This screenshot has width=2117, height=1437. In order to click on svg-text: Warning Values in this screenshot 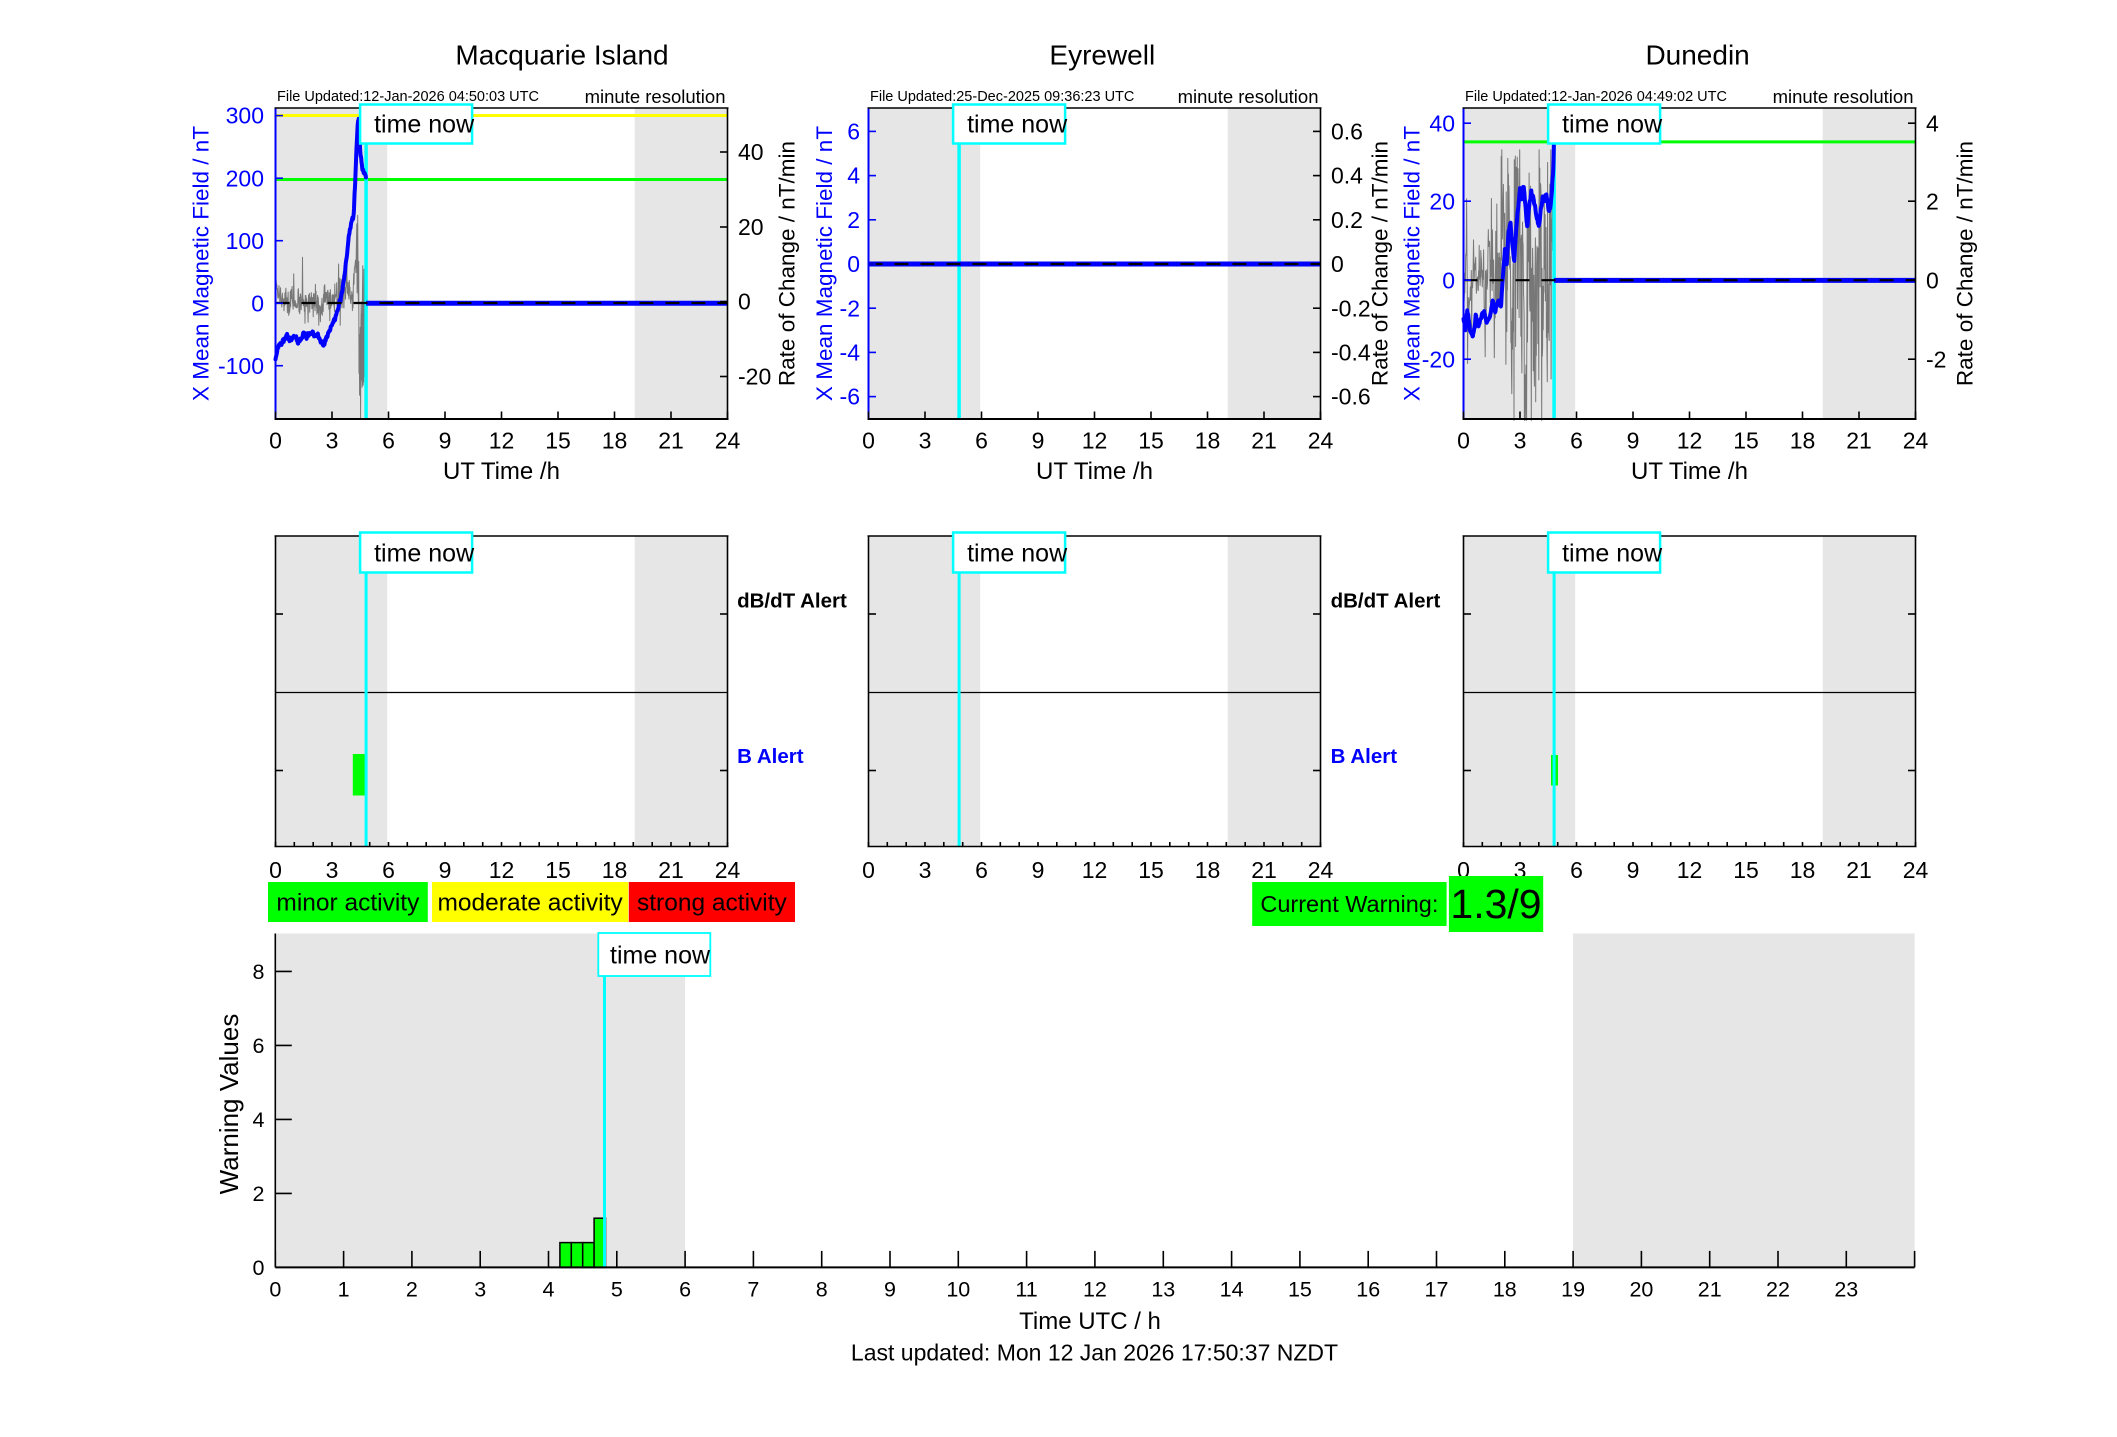, I will do `click(229, 1104)`.